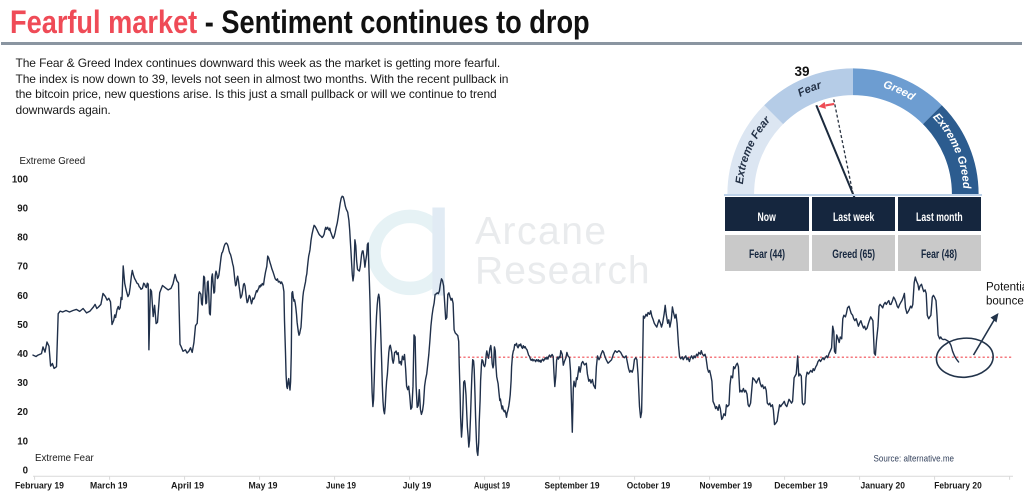 The image size is (1024, 497). What do you see at coordinates (883, 486) in the screenshot?
I see `svg-text: January 20` at bounding box center [883, 486].